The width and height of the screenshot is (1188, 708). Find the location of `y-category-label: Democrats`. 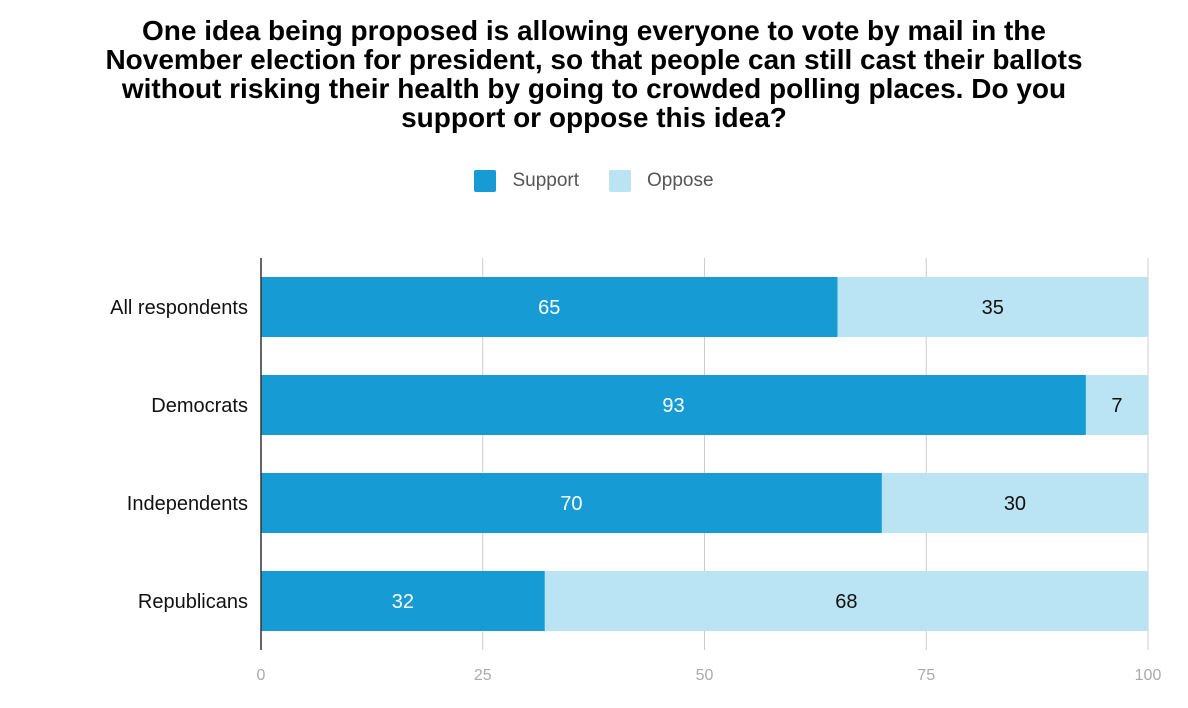

y-category-label: Democrats is located at coordinates (199, 406).